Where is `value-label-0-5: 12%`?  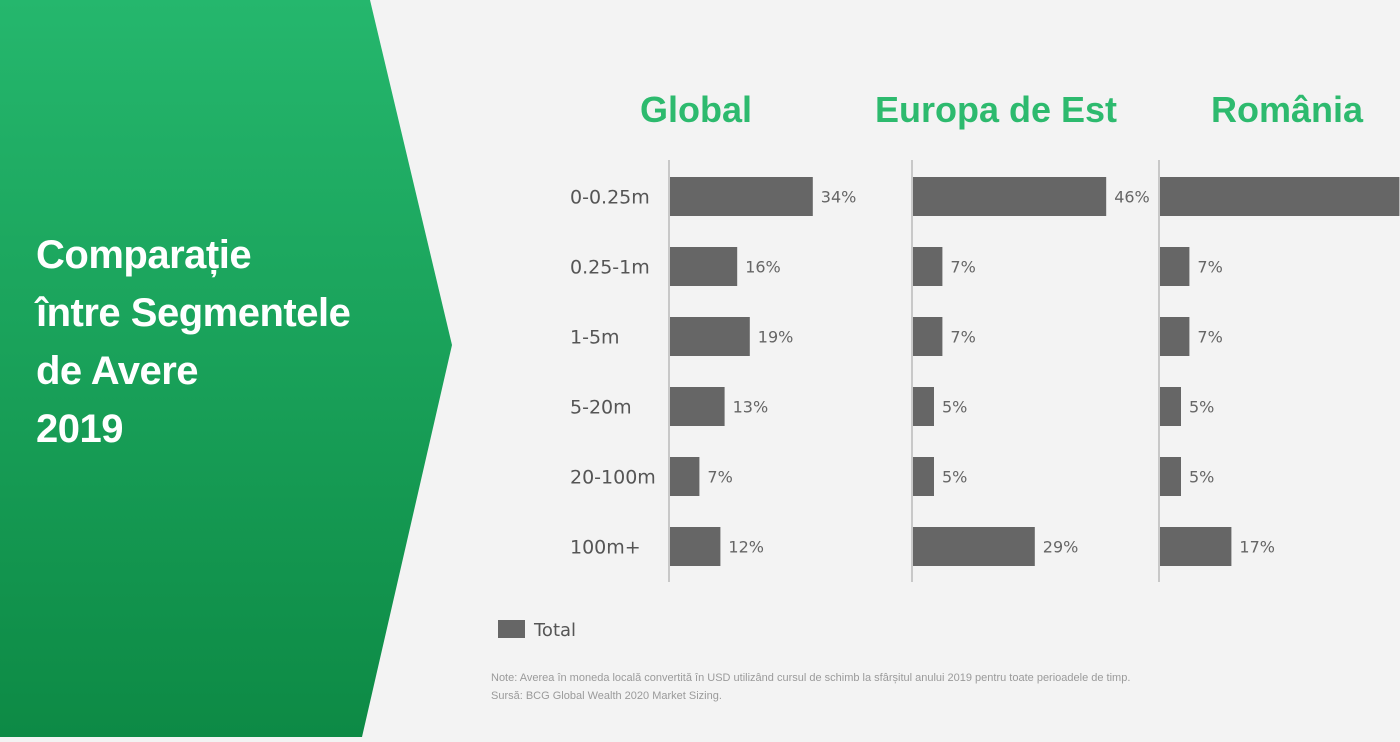 value-label-0-5: 12% is located at coordinates (746, 547).